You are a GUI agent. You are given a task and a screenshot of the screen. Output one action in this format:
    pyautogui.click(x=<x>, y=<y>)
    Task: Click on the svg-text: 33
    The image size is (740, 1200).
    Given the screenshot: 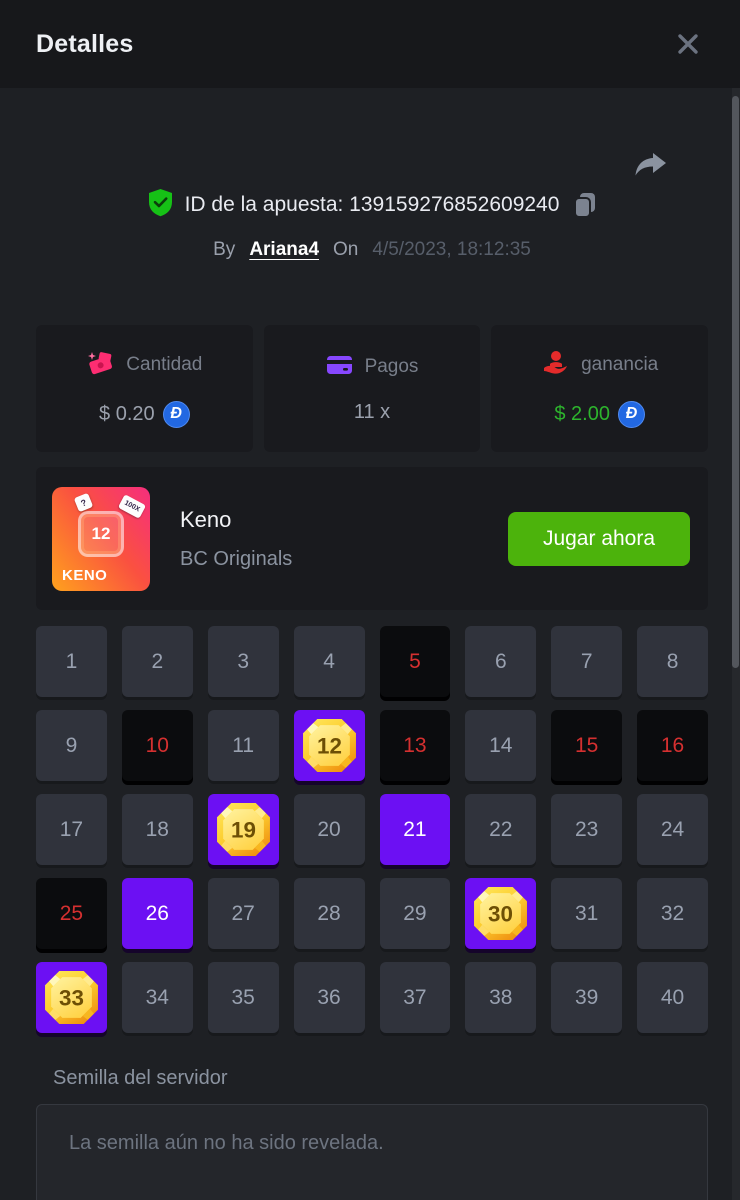 What is the action you would take?
    pyautogui.click(x=71, y=998)
    